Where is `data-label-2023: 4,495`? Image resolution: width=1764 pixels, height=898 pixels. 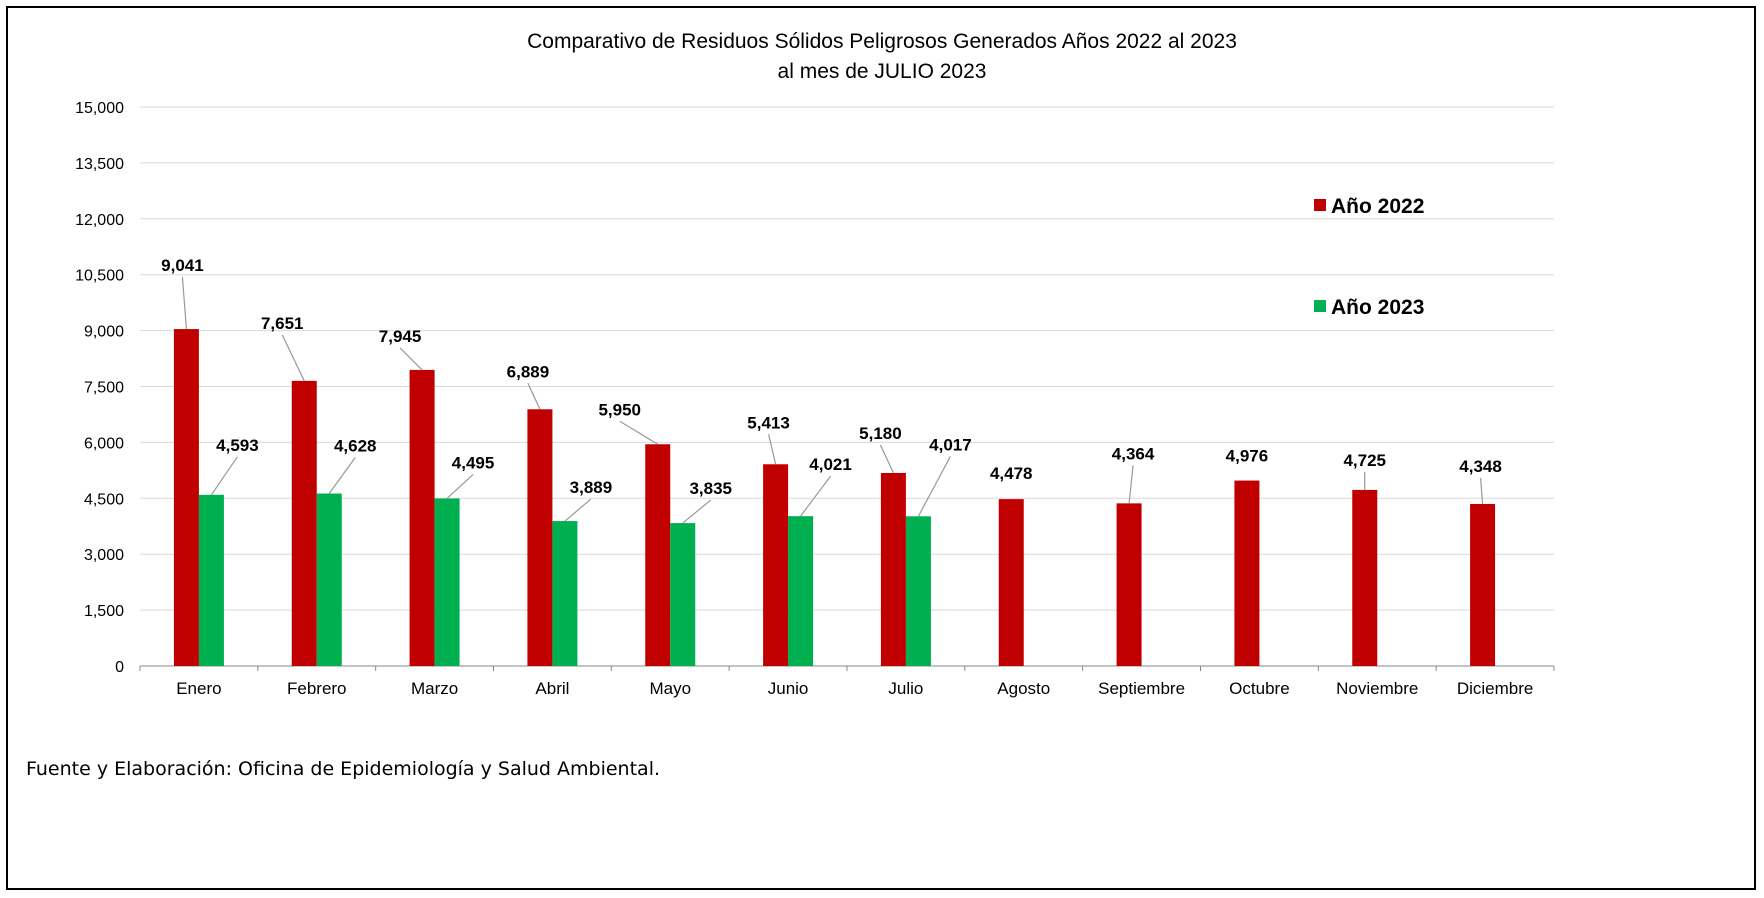
data-label-2023: 4,495 is located at coordinates (473, 462).